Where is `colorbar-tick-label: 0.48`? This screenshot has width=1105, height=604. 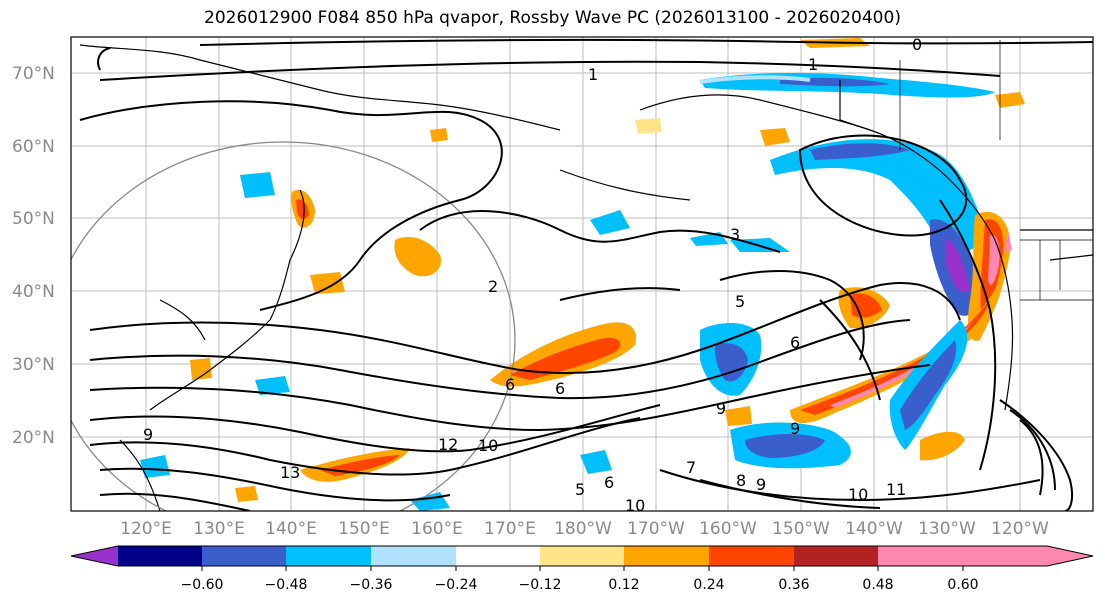 colorbar-tick-label: 0.48 is located at coordinates (877, 585).